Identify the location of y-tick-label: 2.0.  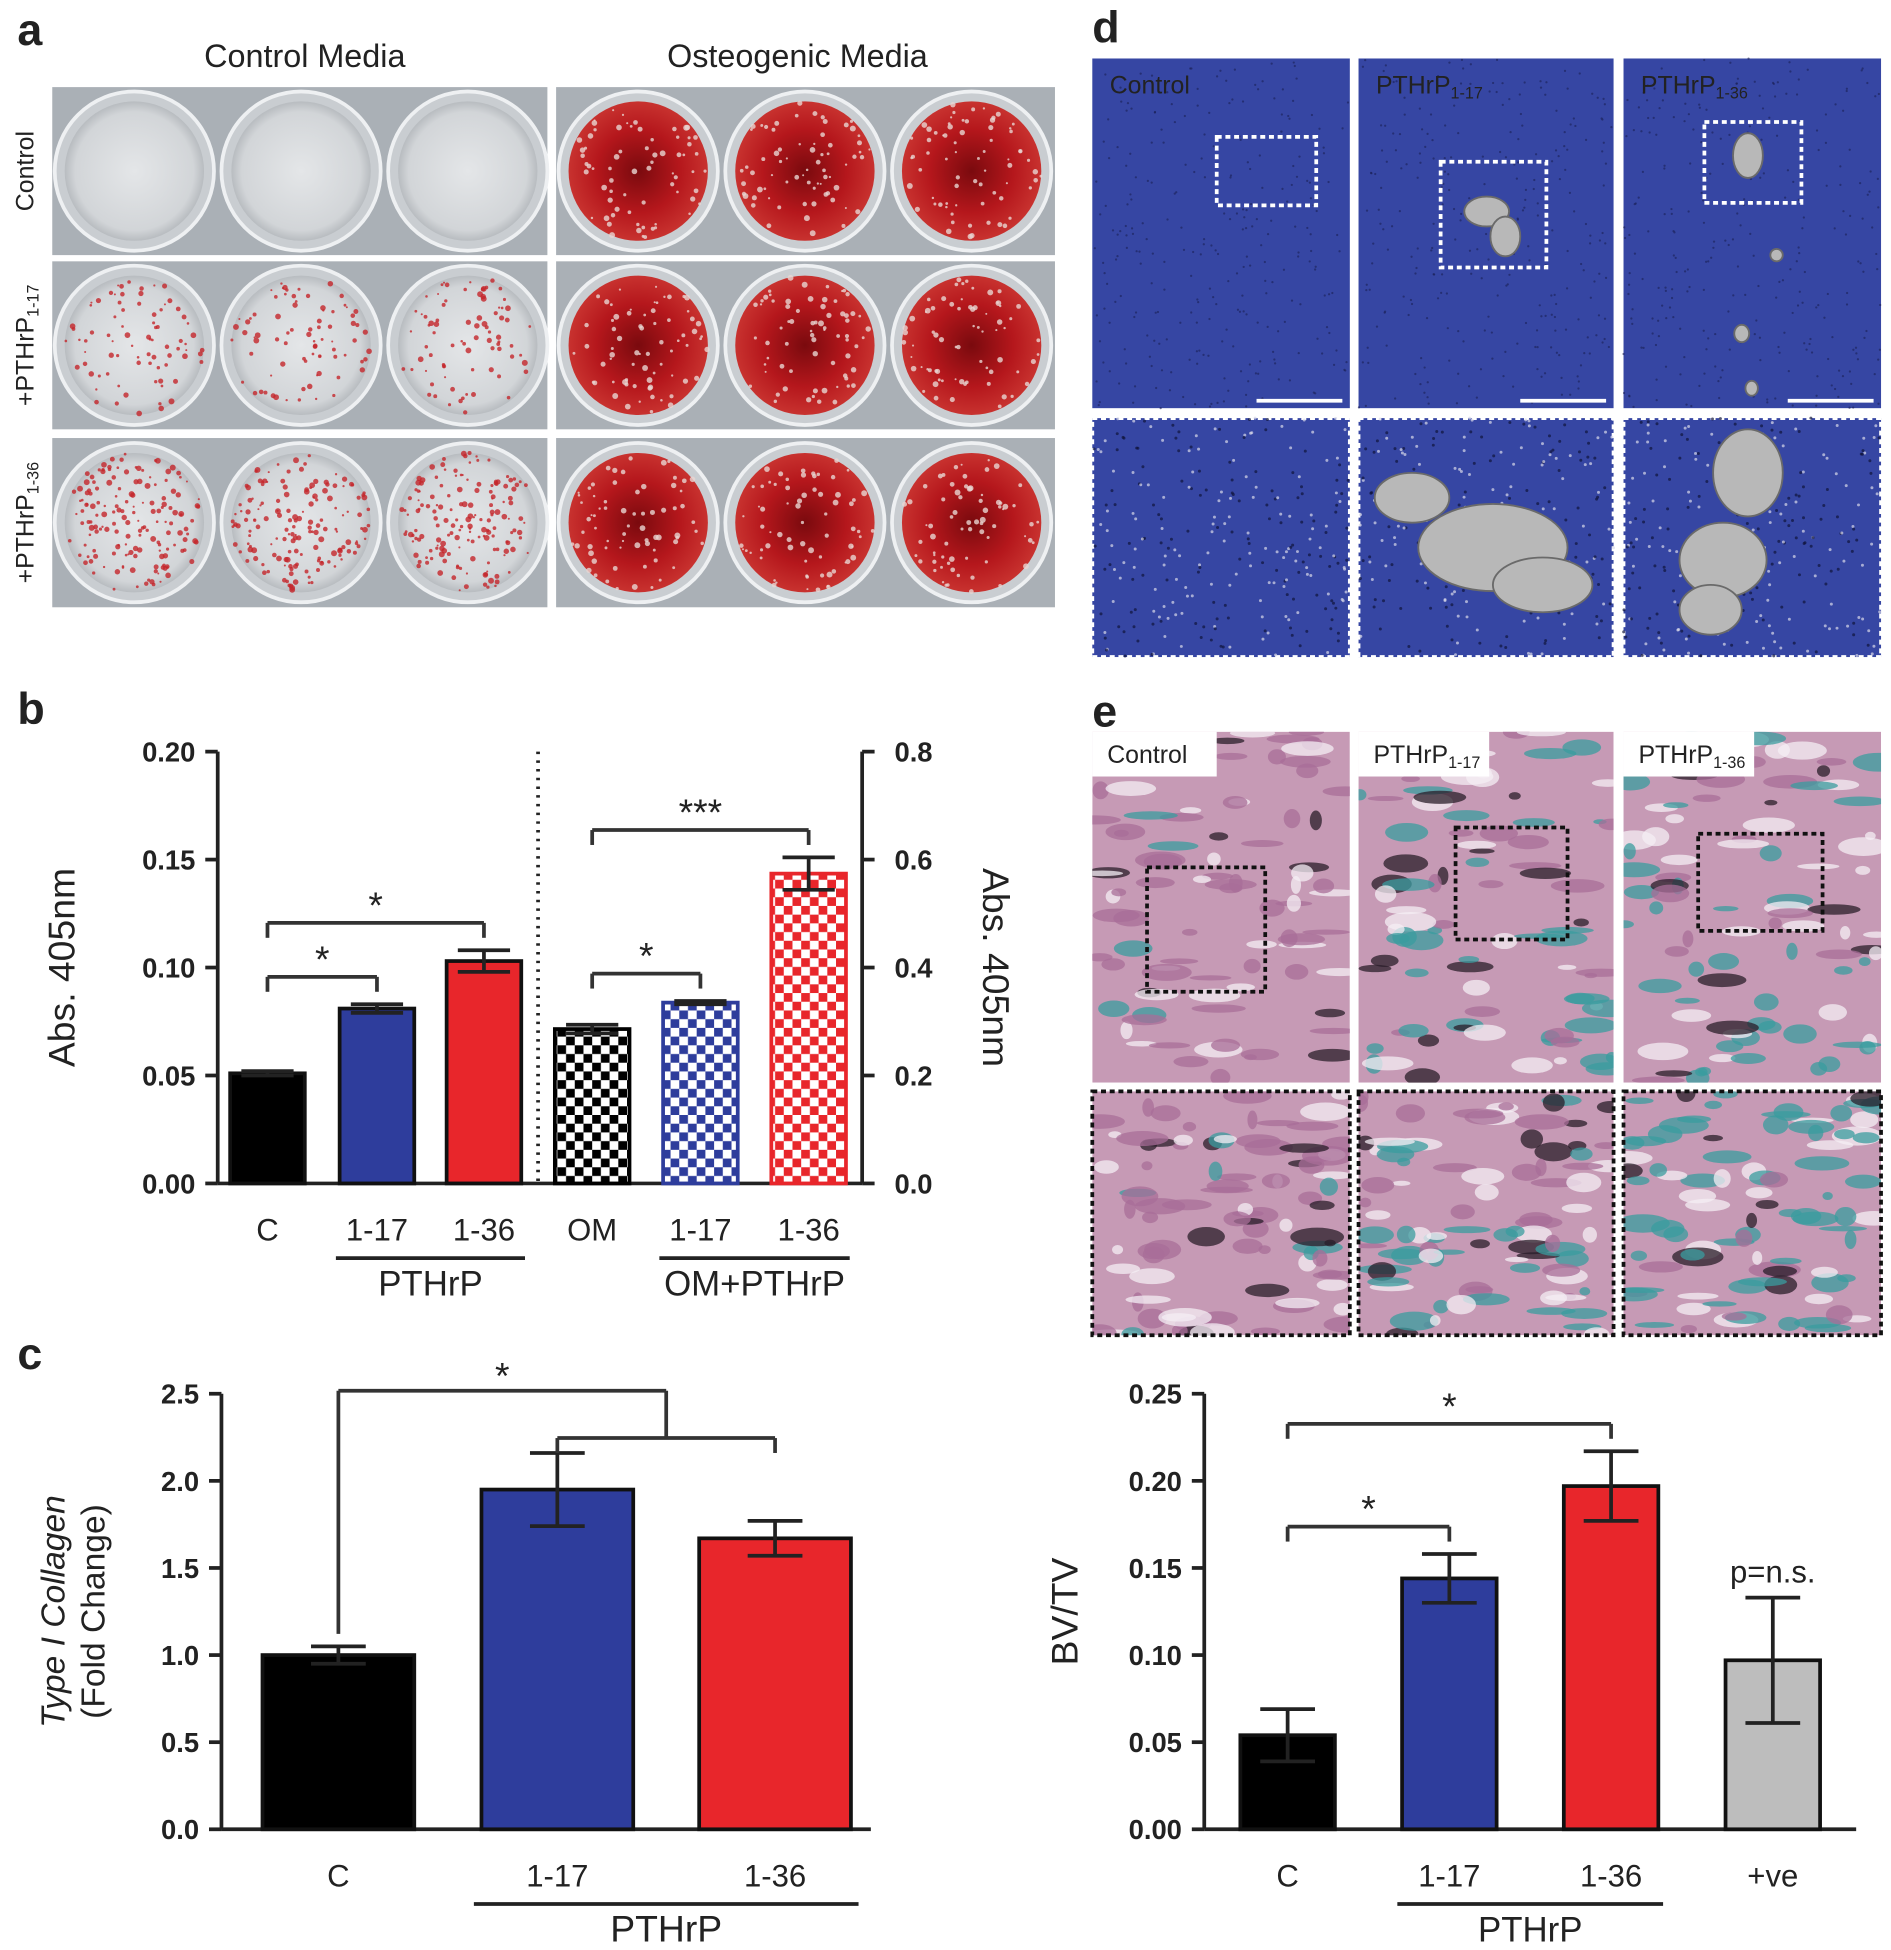
(180, 1481).